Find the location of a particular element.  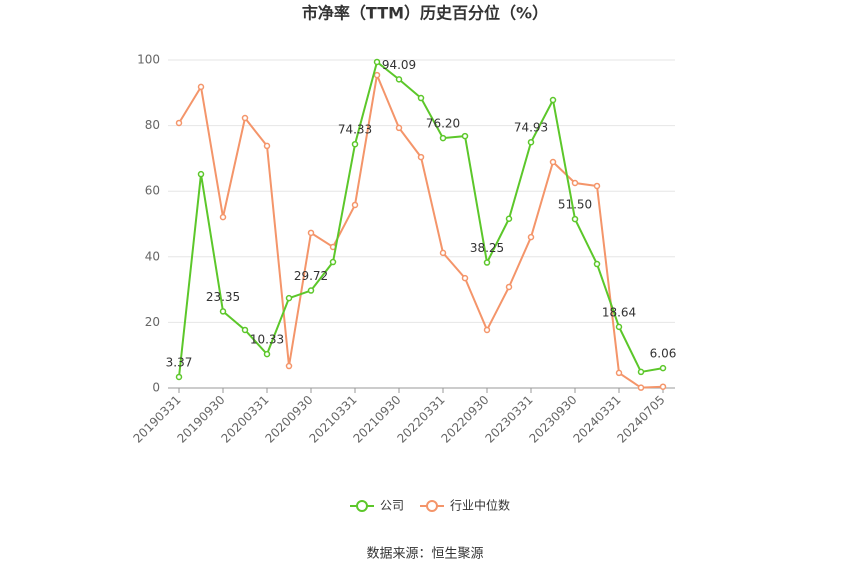

data-label: 94.09 is located at coordinates (399, 65).